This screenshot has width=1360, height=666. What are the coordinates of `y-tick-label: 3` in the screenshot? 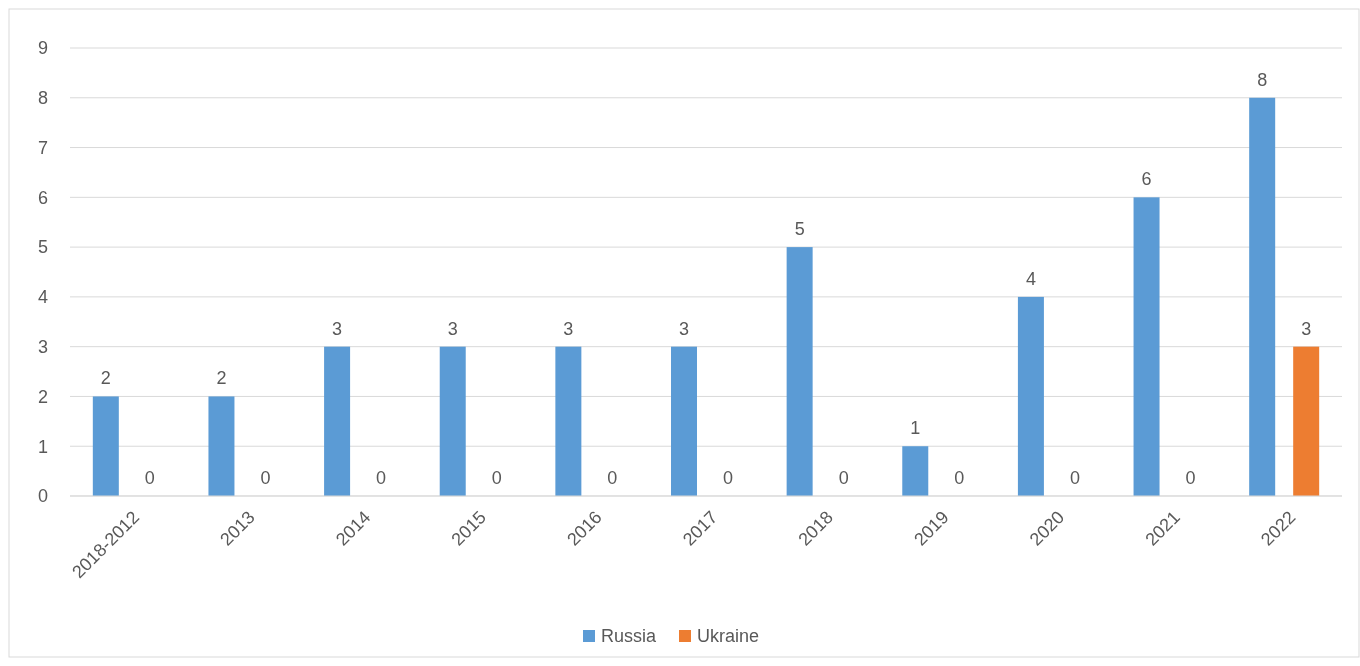 It's located at (42, 346).